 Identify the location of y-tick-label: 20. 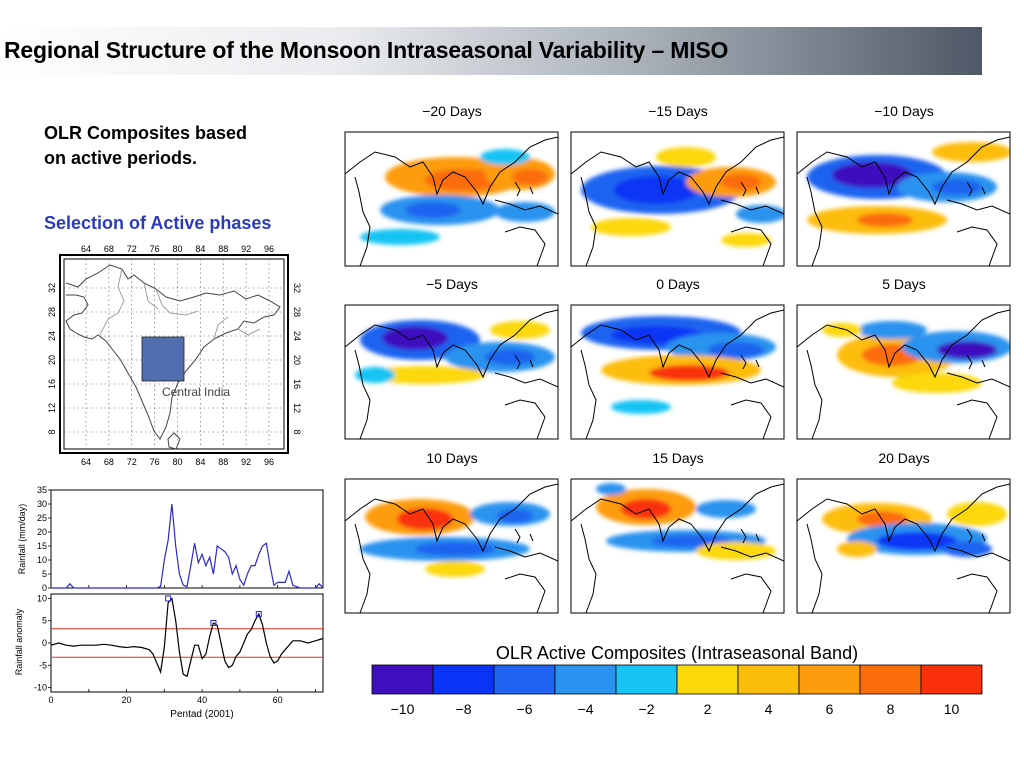
(42, 532).